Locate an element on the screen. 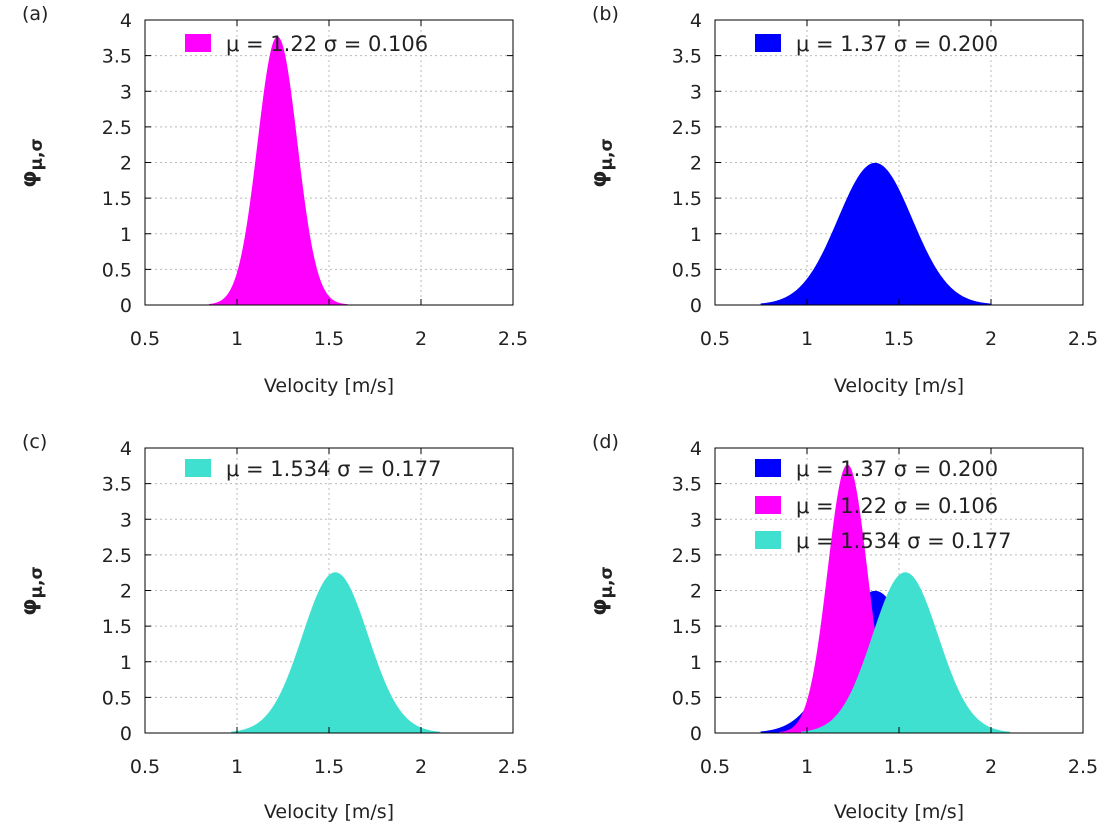 The image size is (1111, 834). panel-label: (d) is located at coordinates (605, 442).